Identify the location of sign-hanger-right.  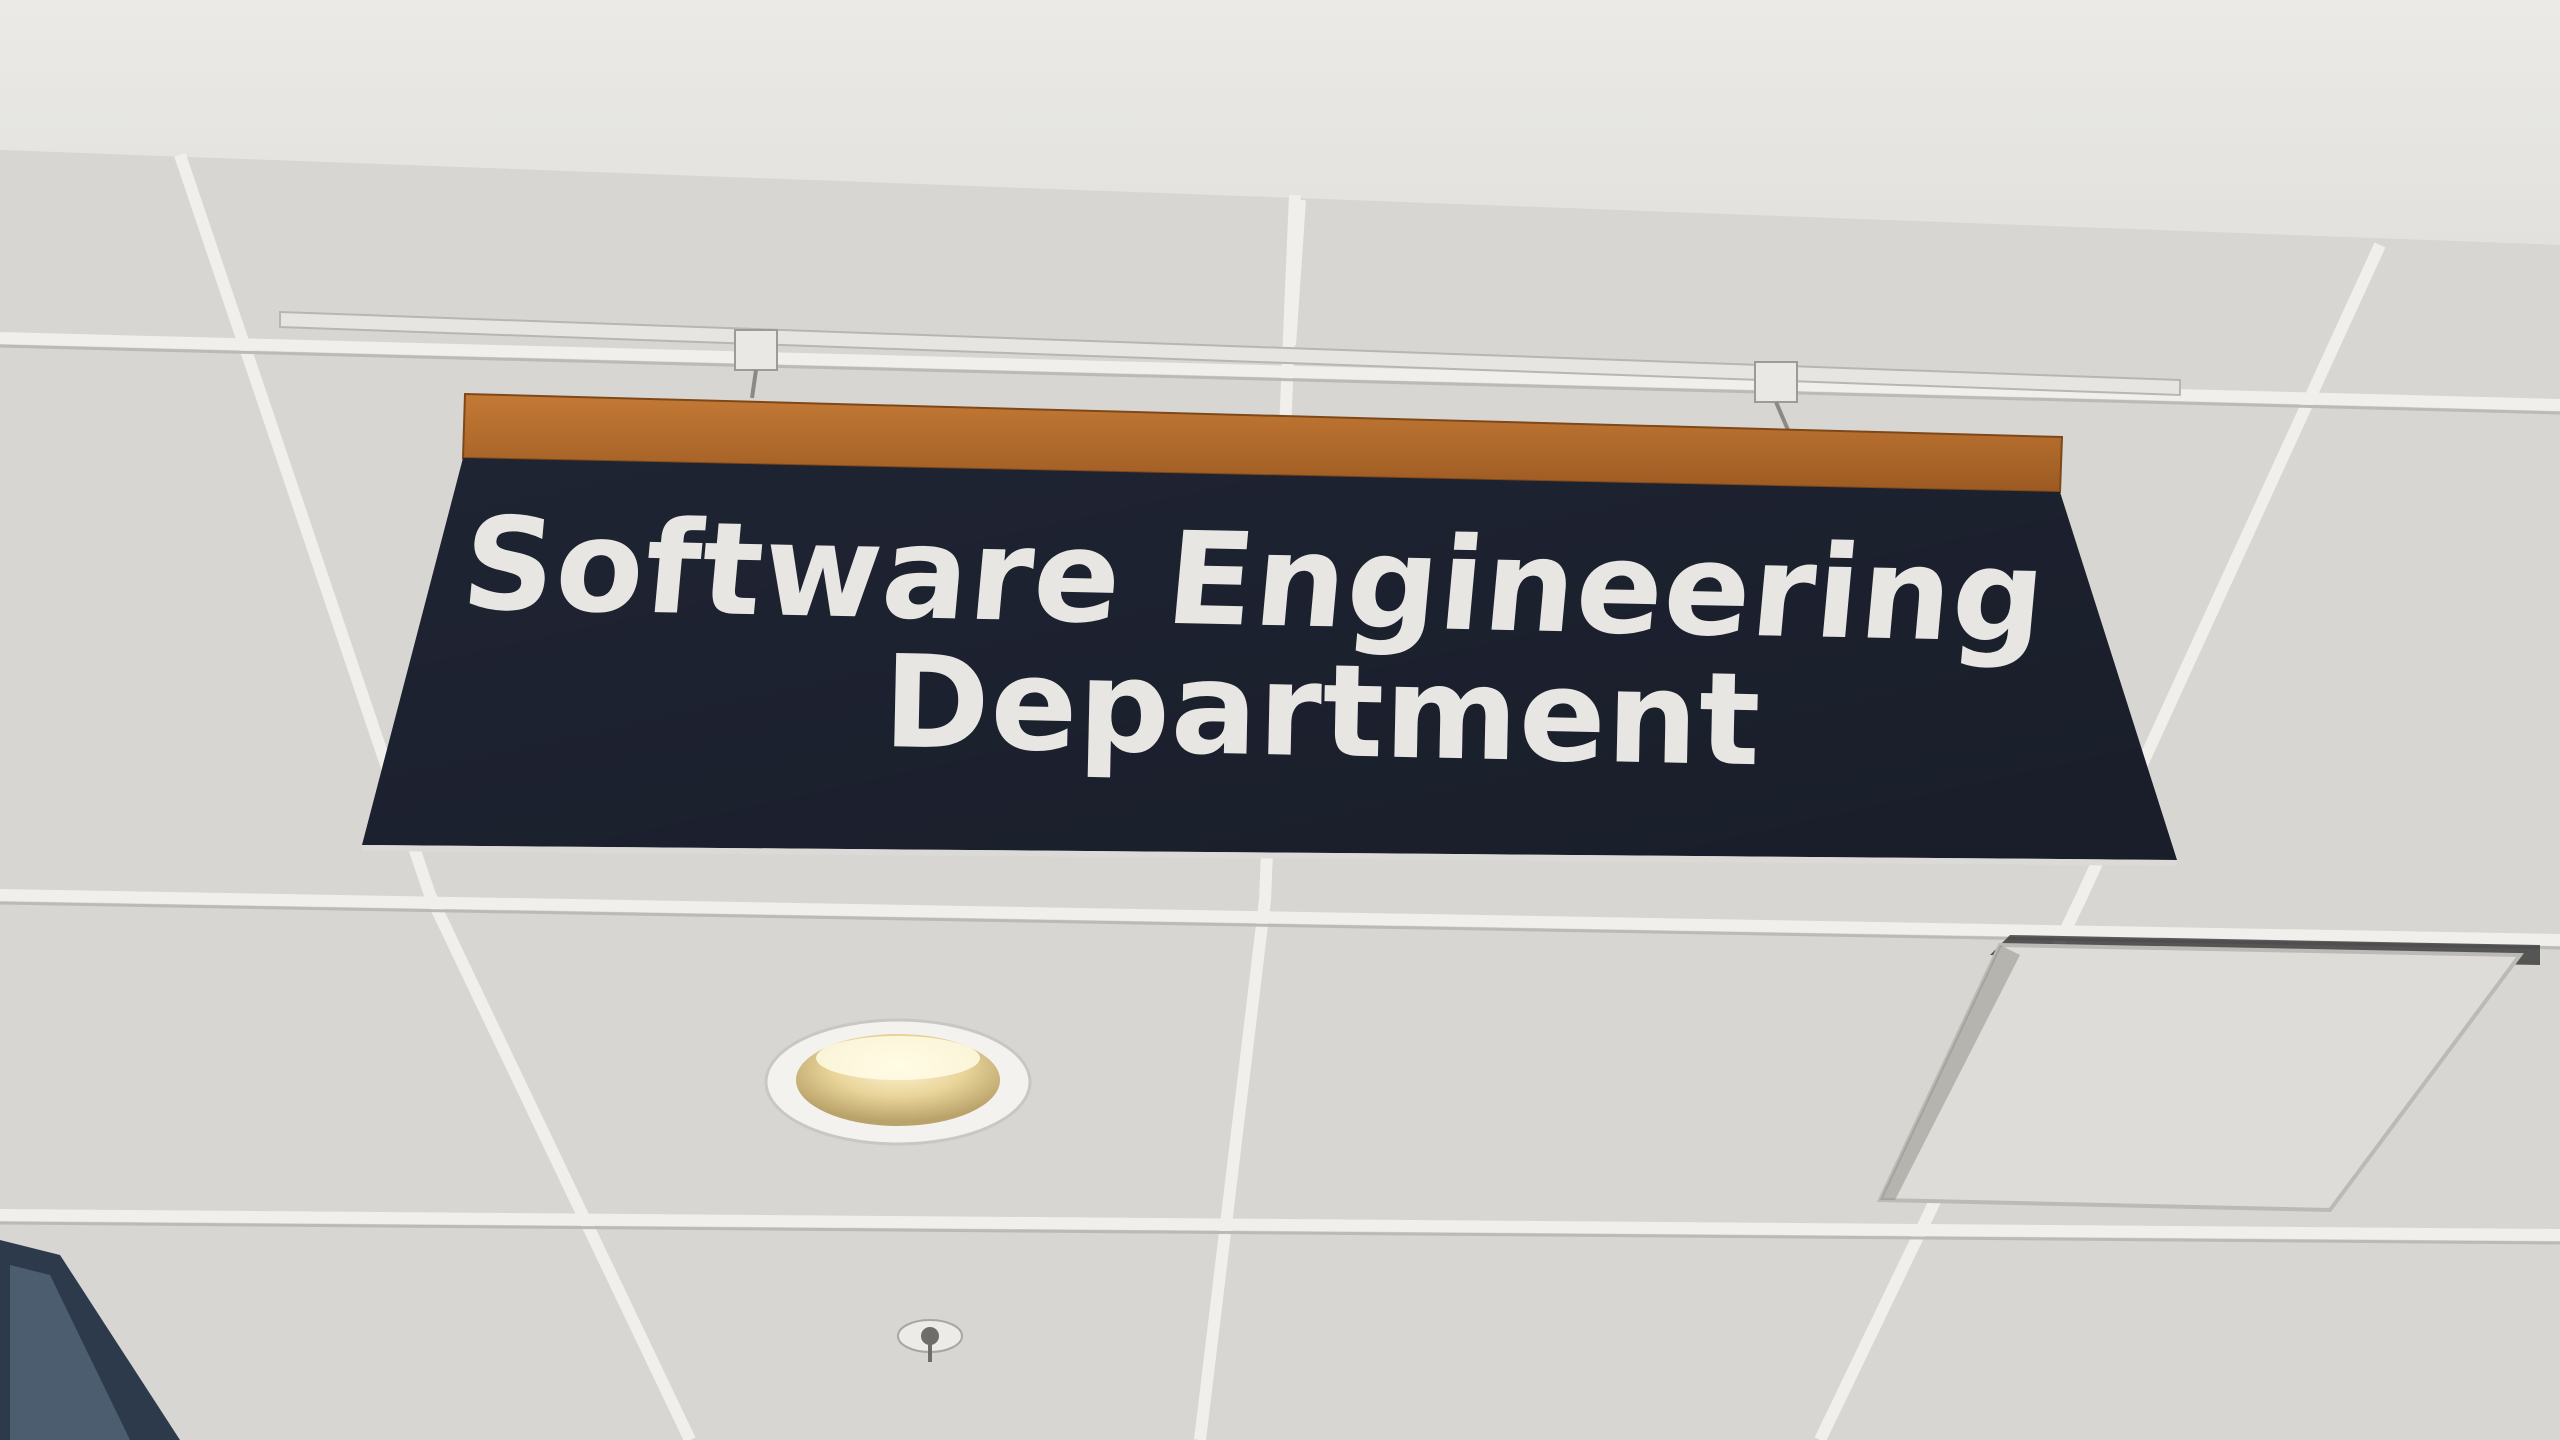
(1776, 396).